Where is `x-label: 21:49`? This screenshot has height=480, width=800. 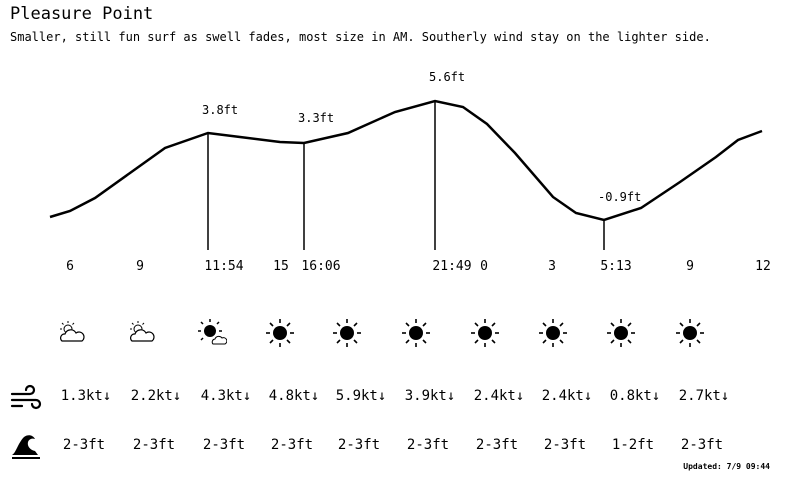
x-label: 21:49 is located at coordinates (452, 266).